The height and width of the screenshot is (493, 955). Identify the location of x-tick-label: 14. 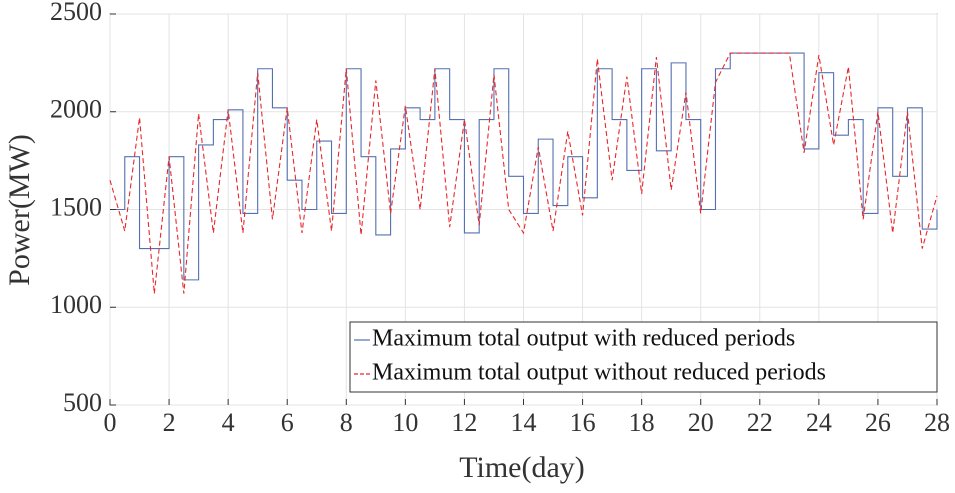
(524, 422).